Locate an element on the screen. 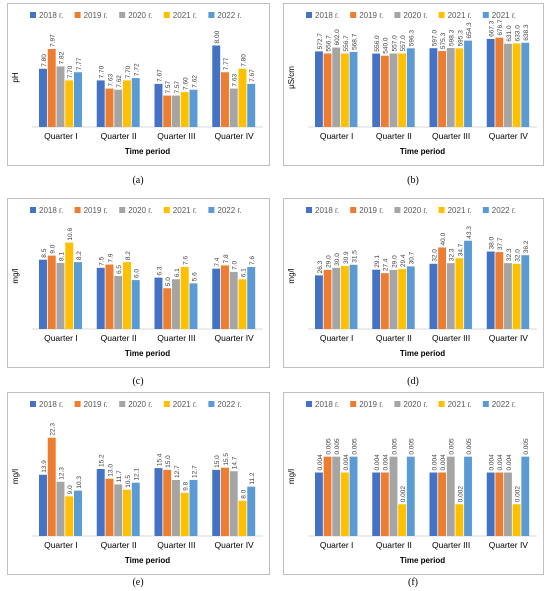  data-label: 540.0 is located at coordinates (386, 45).